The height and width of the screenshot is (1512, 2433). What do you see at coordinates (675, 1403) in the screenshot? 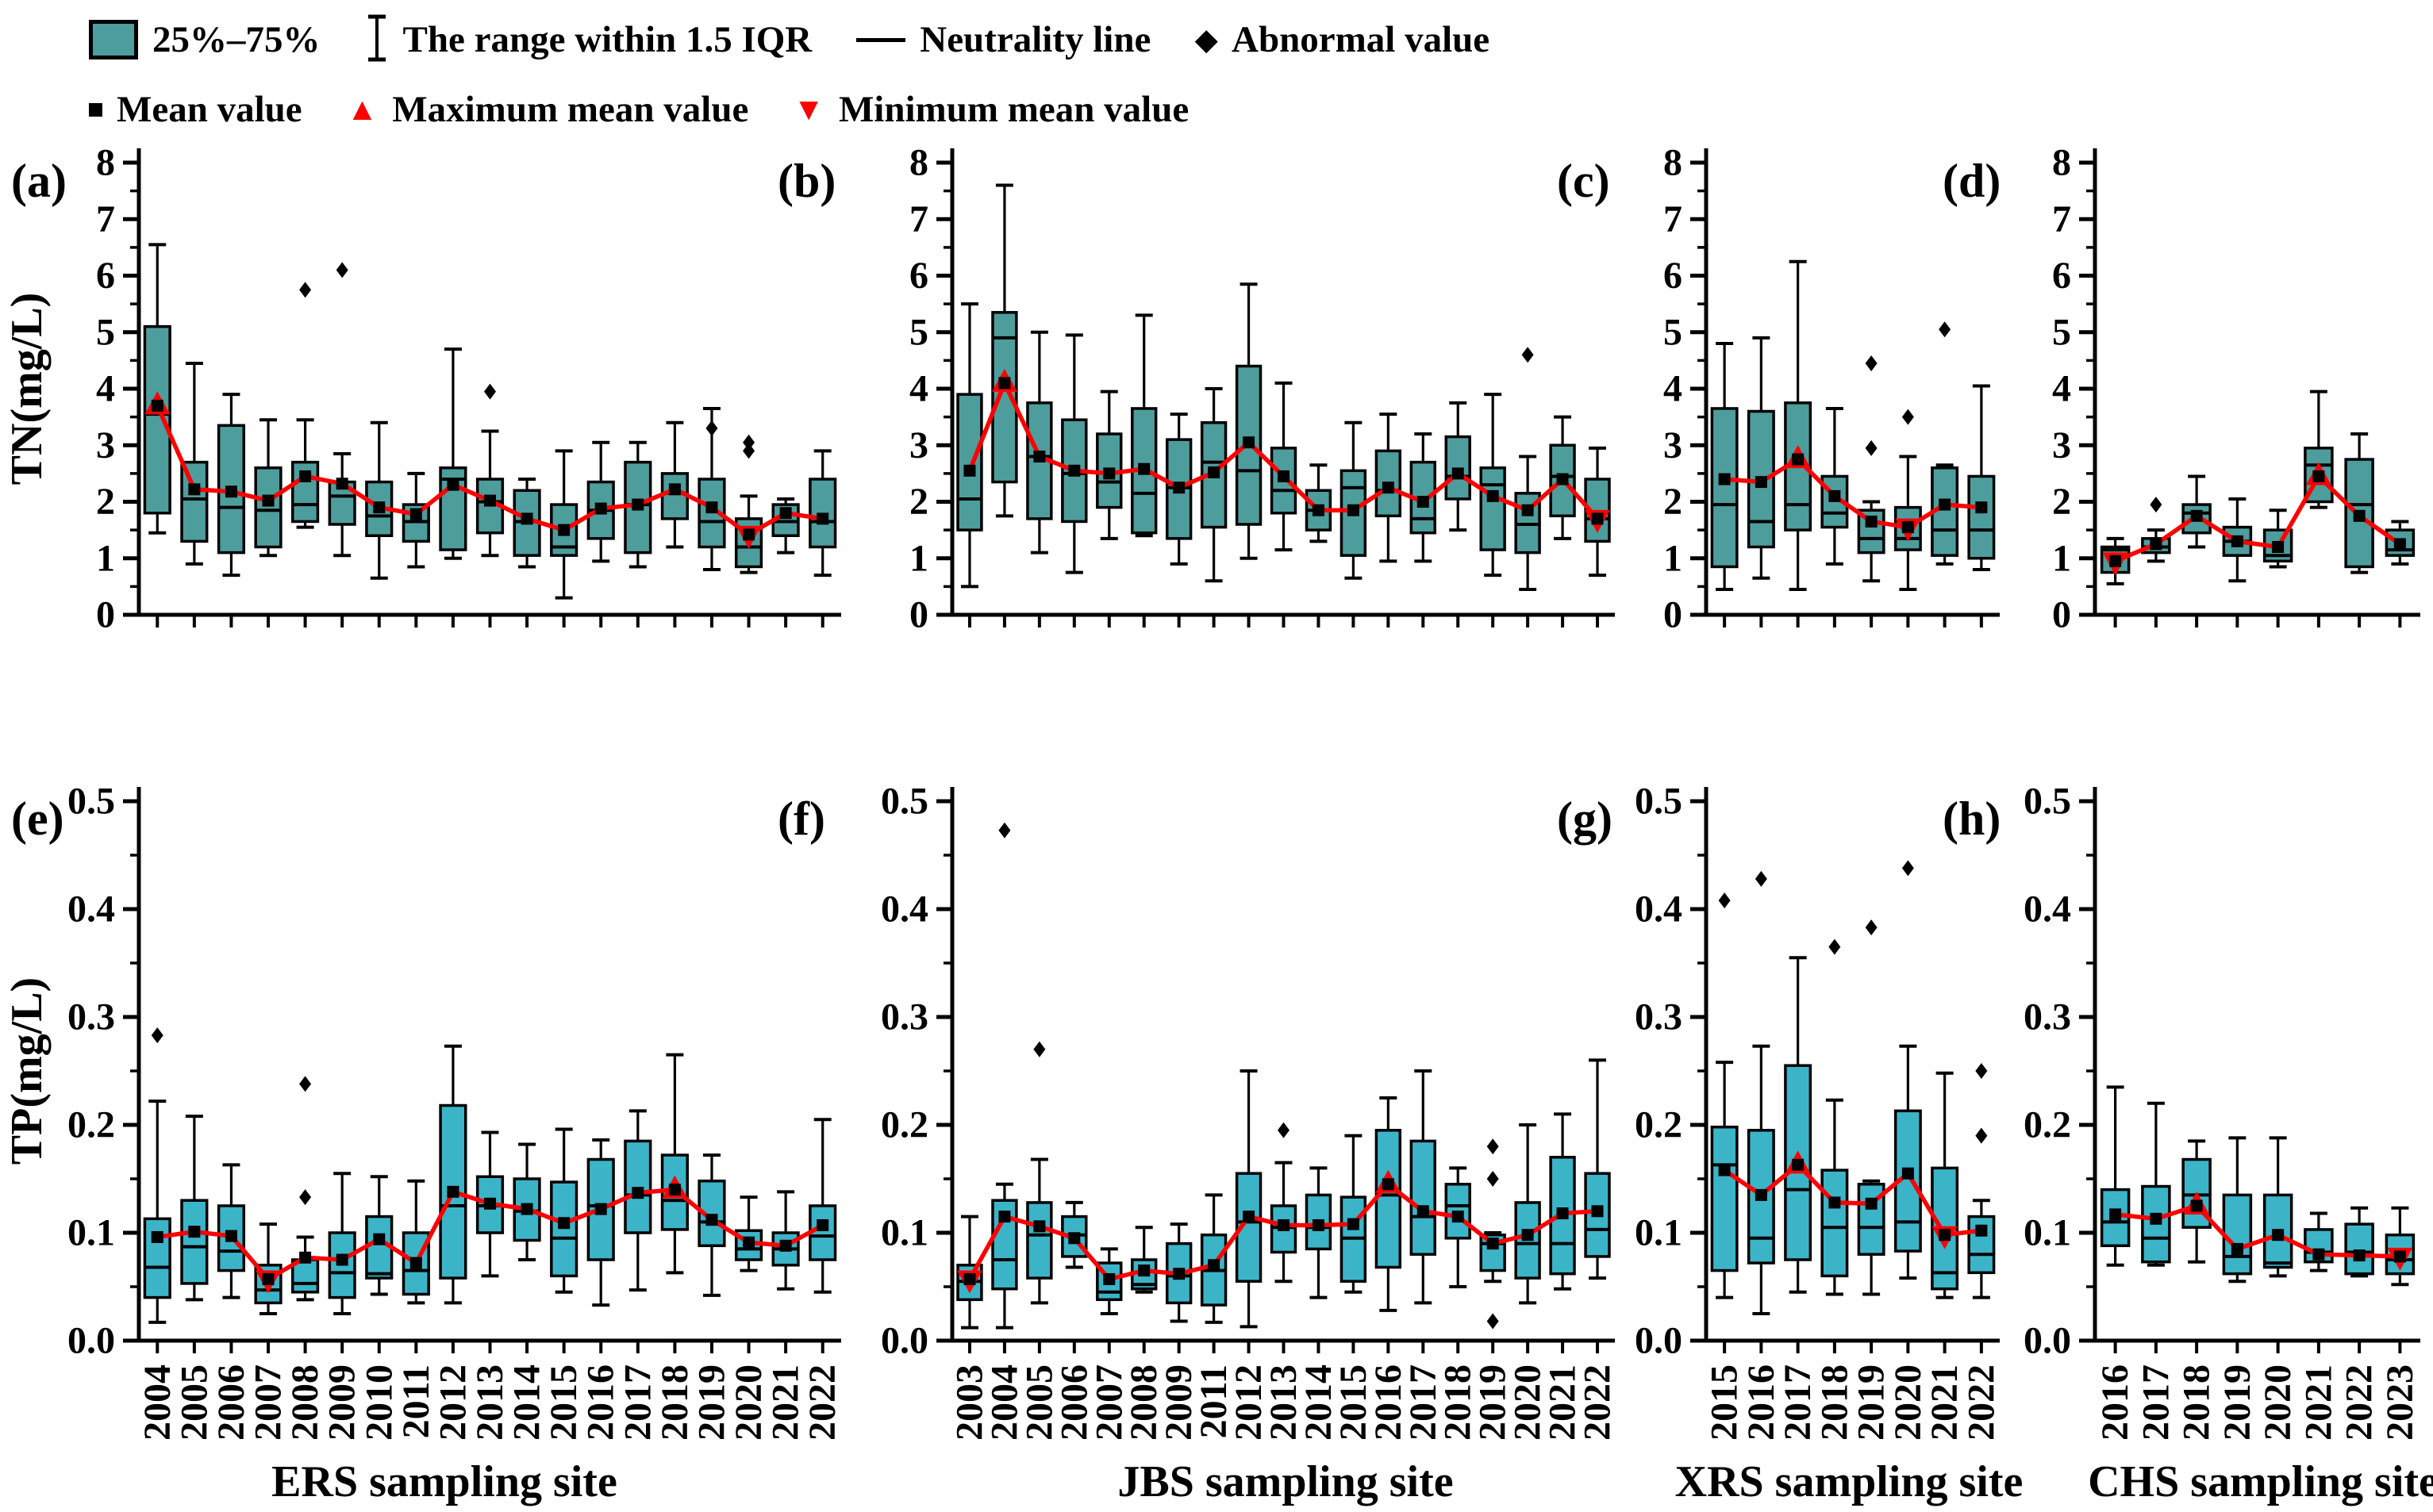
I see `x-tick-label: 2018` at bounding box center [675, 1403].